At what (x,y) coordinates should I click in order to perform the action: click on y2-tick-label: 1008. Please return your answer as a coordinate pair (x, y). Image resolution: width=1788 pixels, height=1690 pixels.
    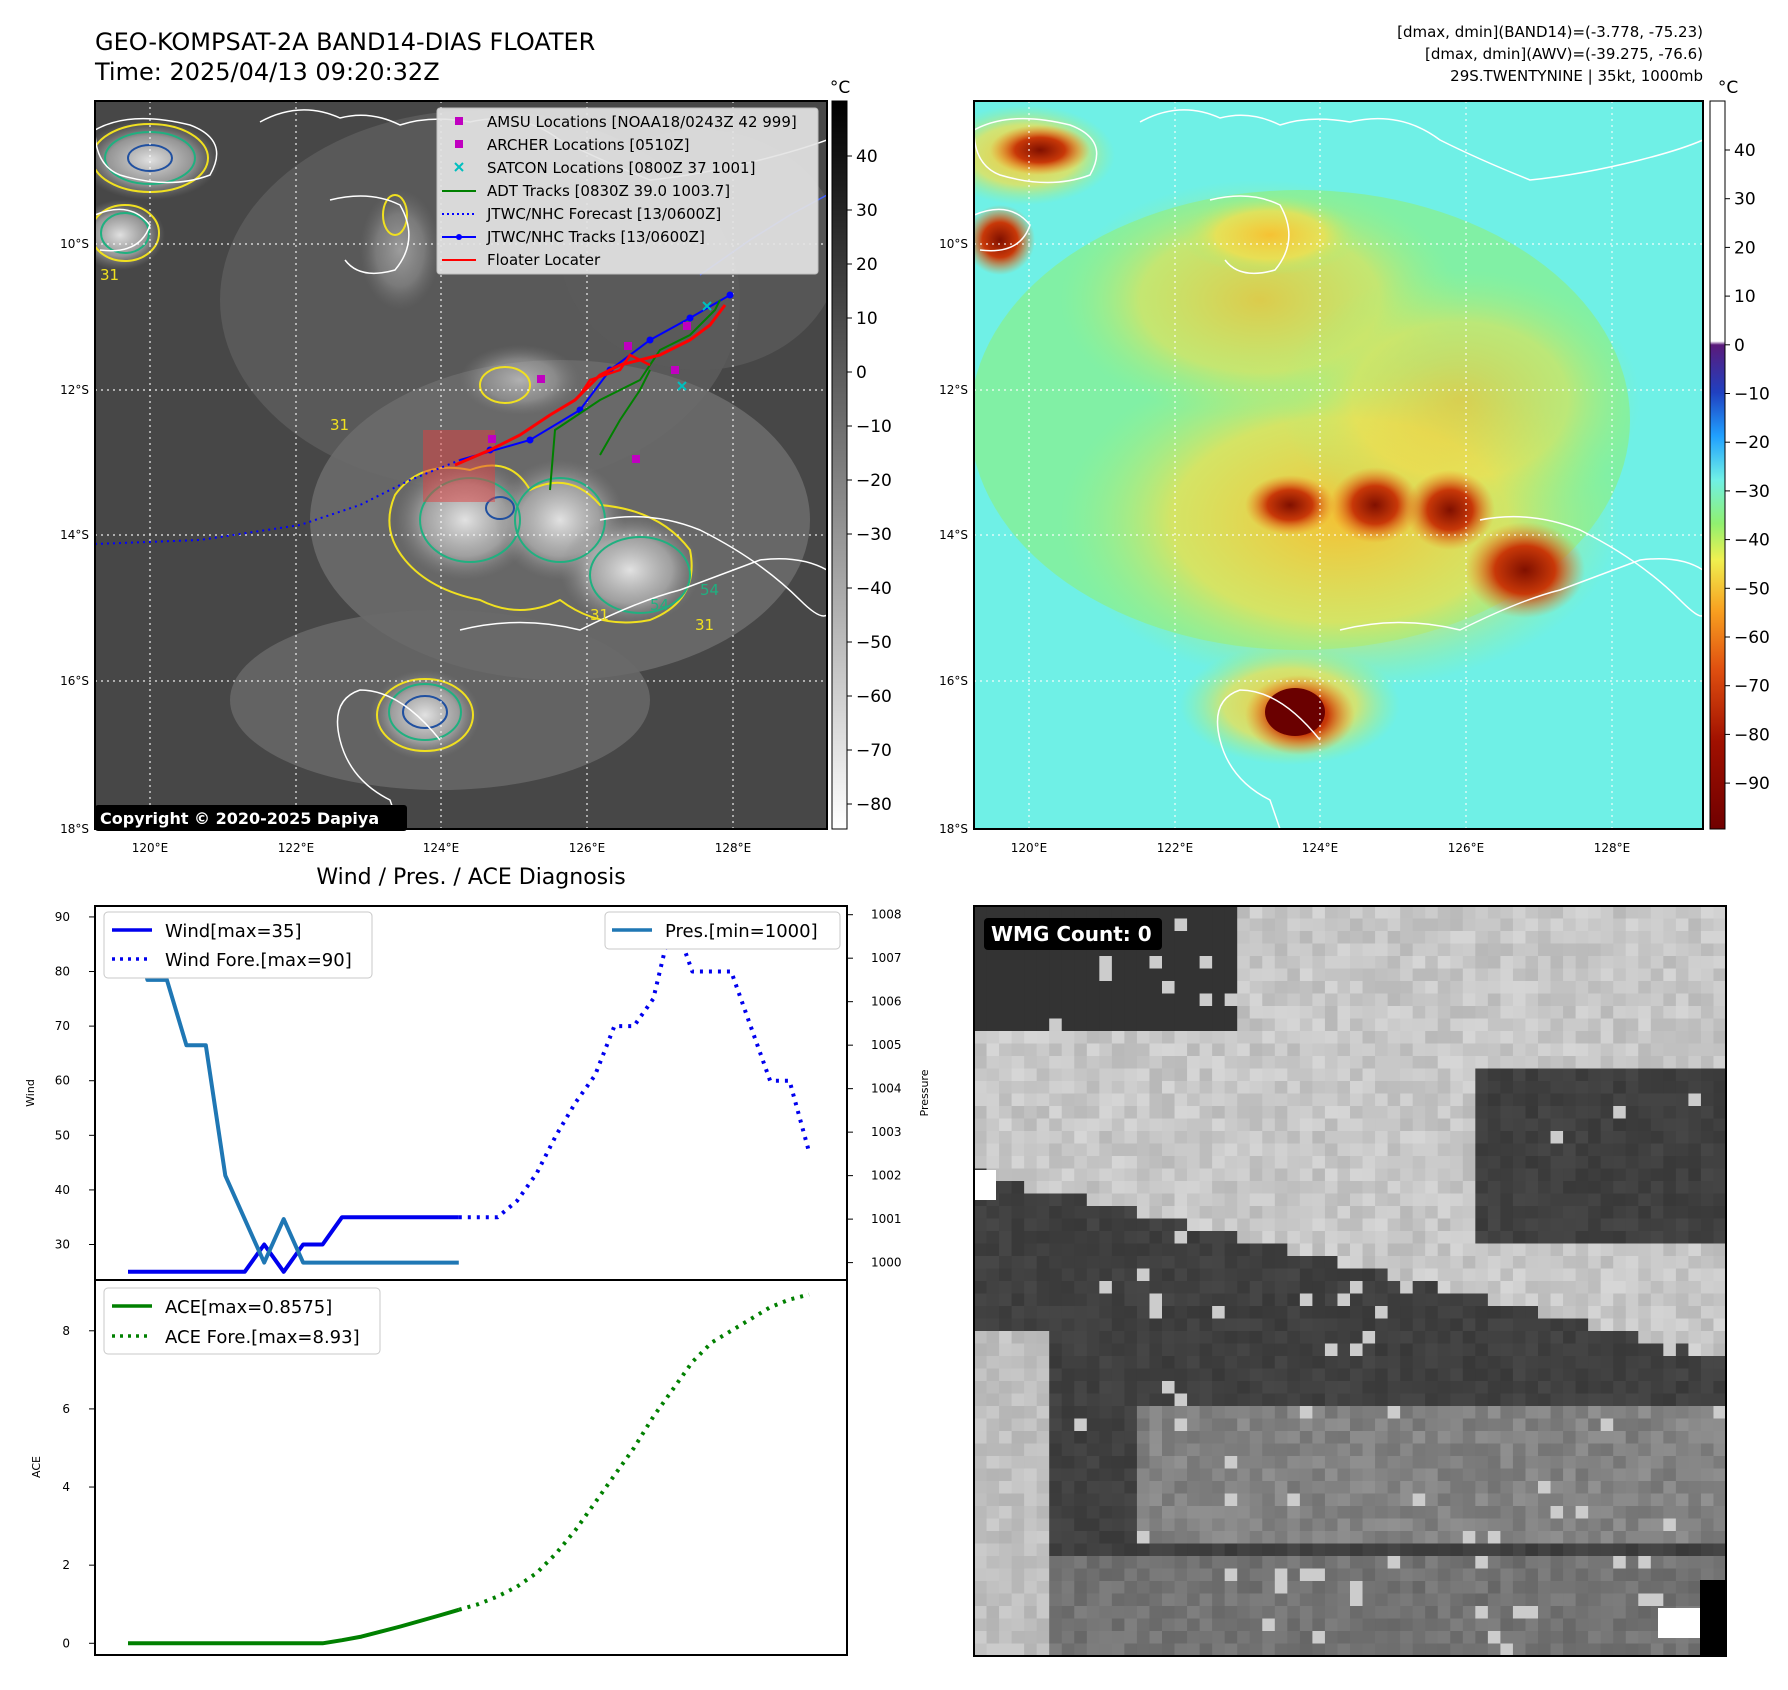
    Looking at the image, I should click on (886, 915).